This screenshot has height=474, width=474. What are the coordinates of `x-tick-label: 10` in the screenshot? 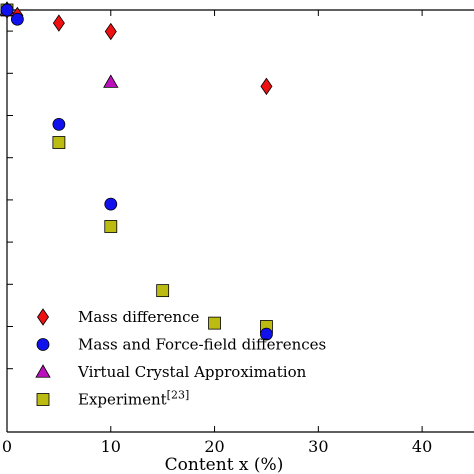 It's located at (111, 446).